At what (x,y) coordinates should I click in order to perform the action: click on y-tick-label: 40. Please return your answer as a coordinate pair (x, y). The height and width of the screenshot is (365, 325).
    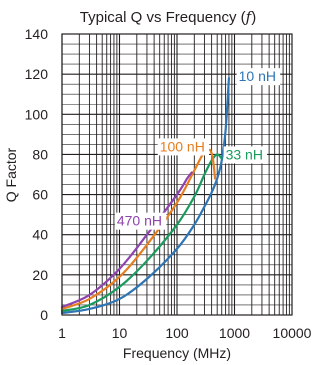
    Looking at the image, I should click on (40, 235).